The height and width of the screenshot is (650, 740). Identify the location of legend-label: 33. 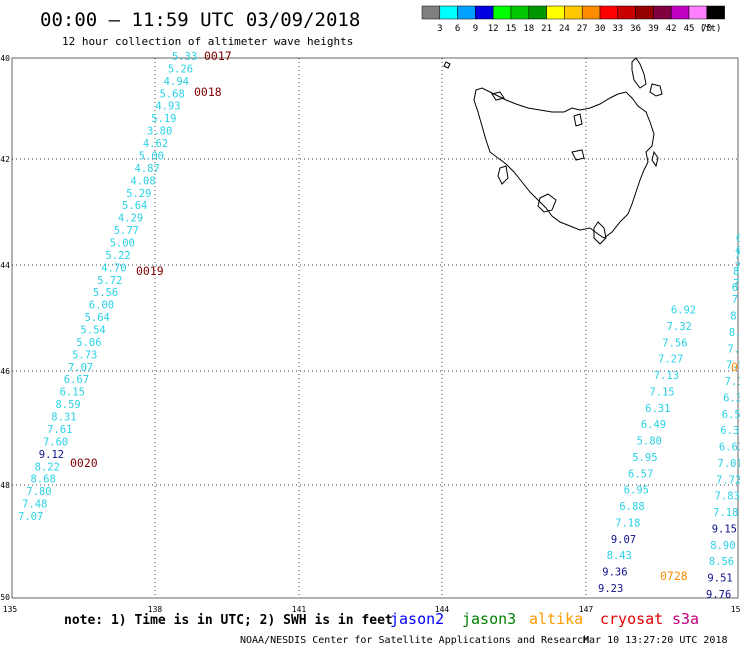
(617, 29).